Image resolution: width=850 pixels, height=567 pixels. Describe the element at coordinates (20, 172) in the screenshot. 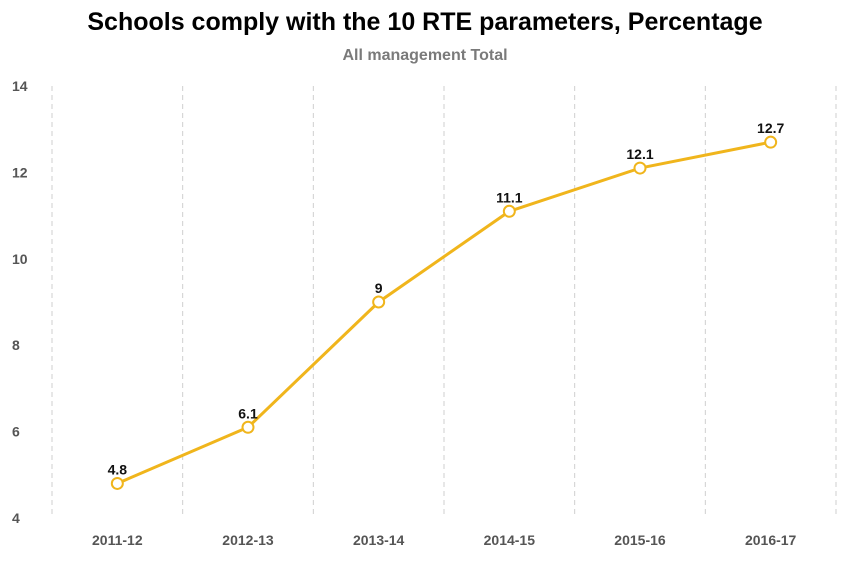

I see `y-tick-label: 12` at that location.